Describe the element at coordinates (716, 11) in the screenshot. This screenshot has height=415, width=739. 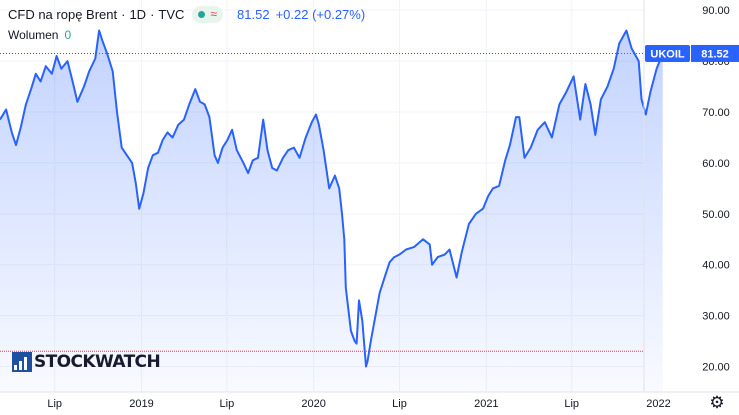
I see `price-tick-label: 90.00` at that location.